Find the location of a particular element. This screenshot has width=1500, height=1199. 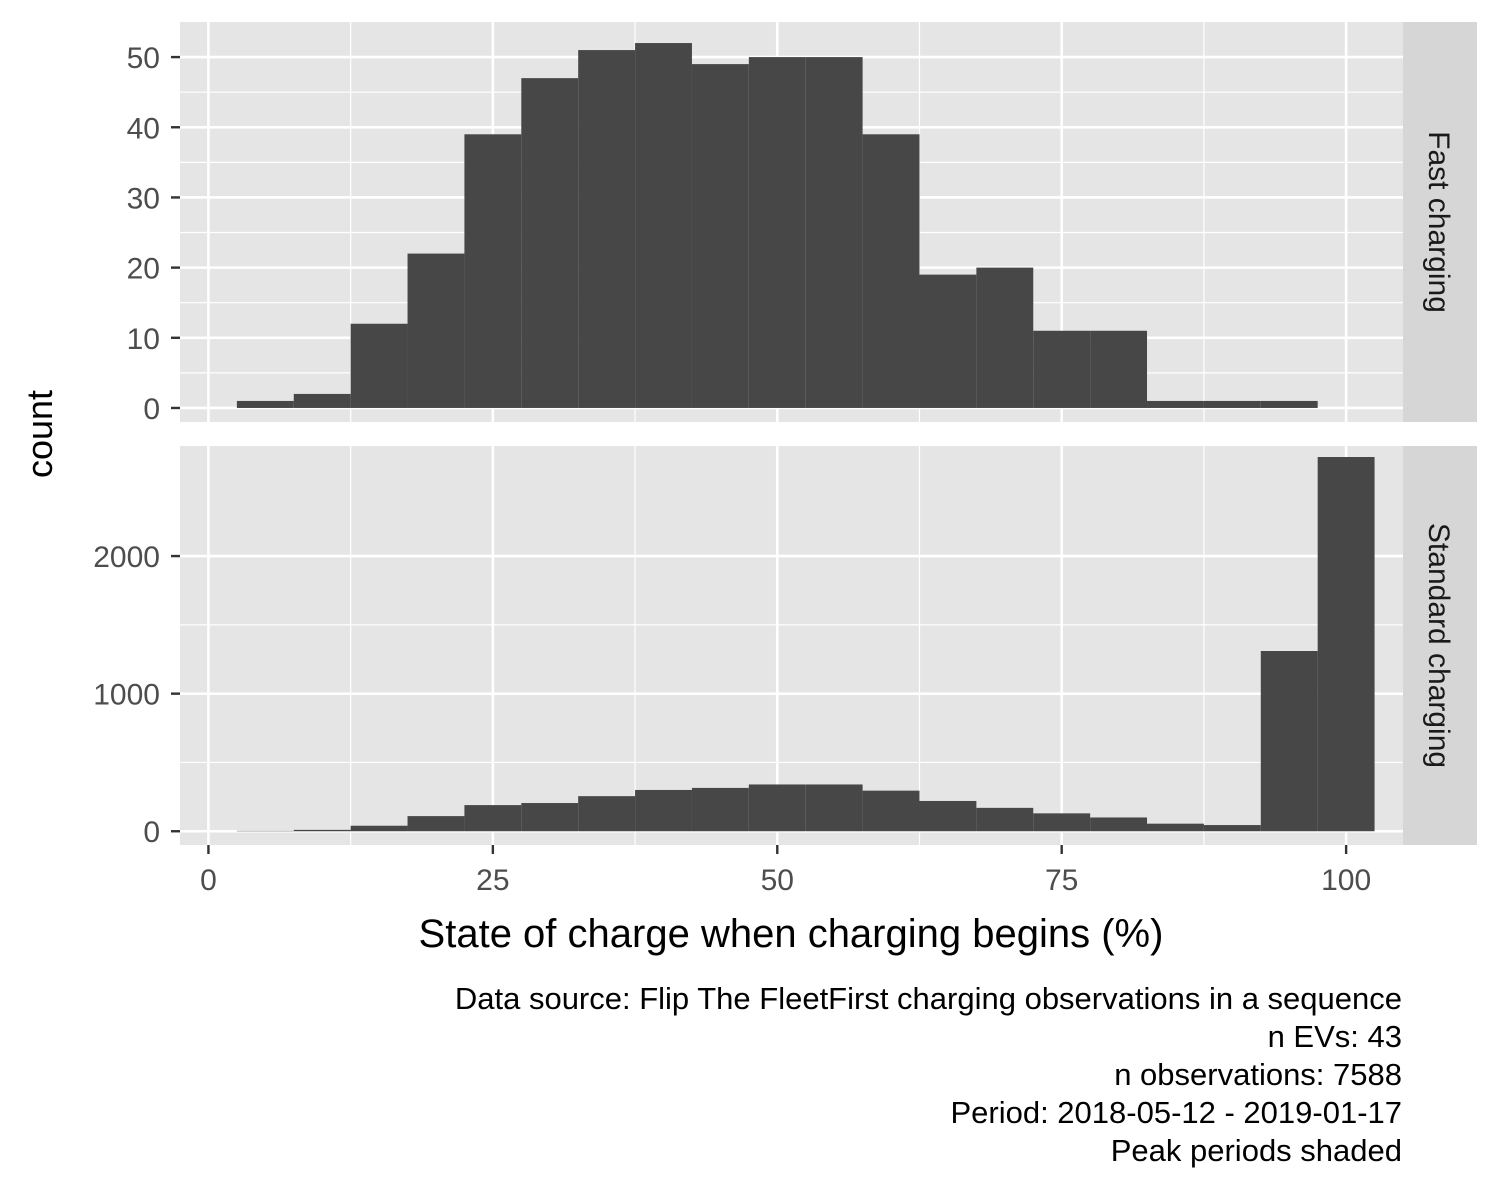

facet-strip-label: Fast charging is located at coordinates (1438, 222).